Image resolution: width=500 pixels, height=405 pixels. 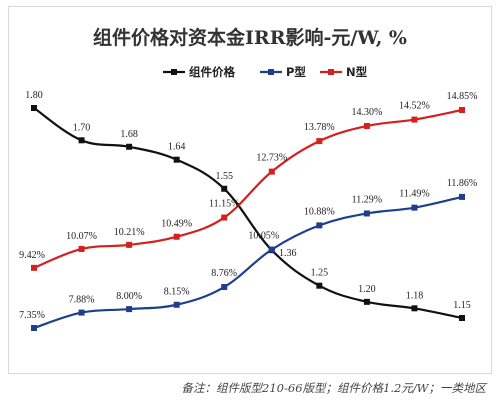 I want to click on footnote: 备注：组件版型210-66版型；组件价格1.2元/W；一类地区, so click(x=333, y=388).